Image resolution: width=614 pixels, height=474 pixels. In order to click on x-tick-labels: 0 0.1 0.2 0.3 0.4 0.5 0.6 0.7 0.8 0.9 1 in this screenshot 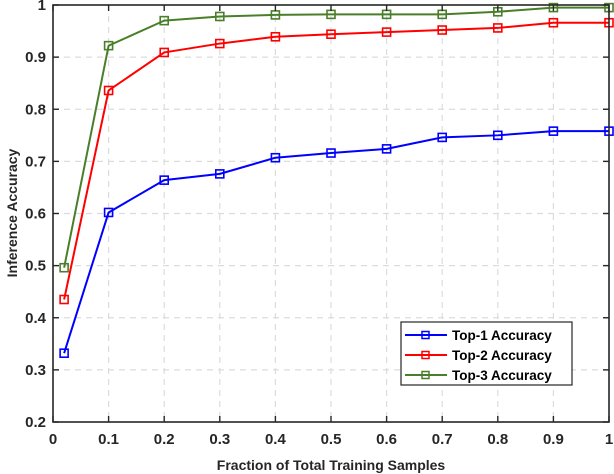, I will do `click(331, 439)`.